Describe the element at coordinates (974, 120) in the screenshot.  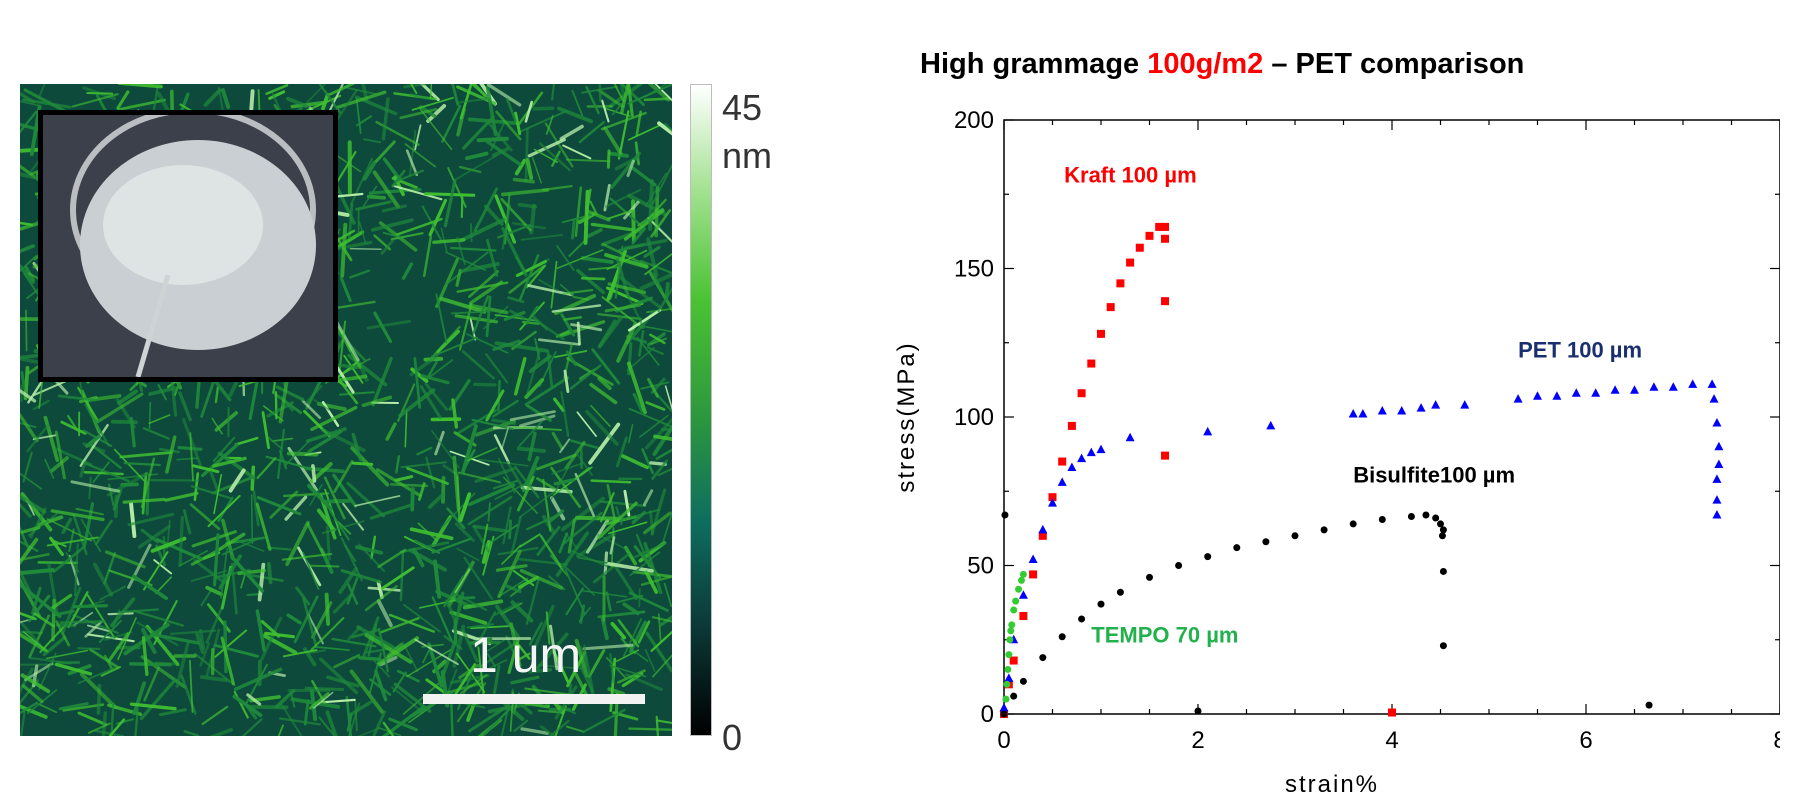
I see `y-tick-label: 200` at that location.